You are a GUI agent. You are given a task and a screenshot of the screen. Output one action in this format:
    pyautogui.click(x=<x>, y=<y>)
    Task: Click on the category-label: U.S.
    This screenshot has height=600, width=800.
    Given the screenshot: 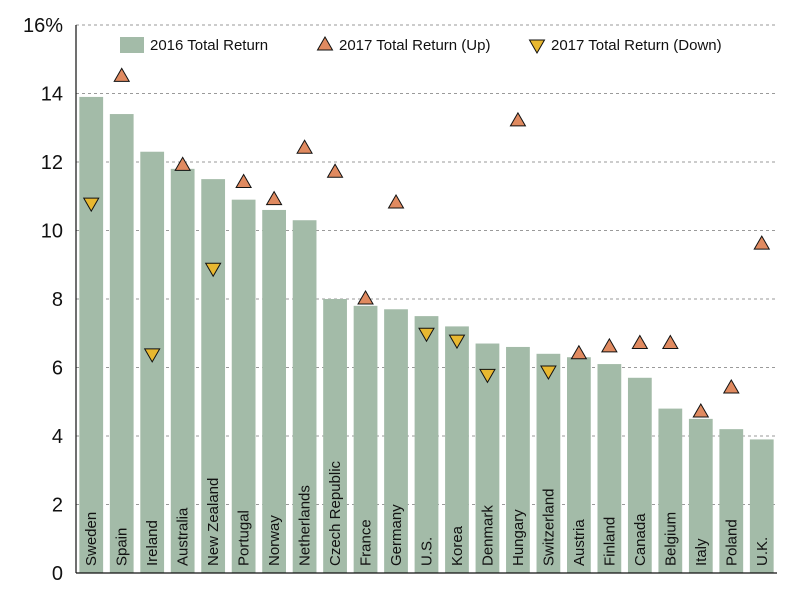 What is the action you would take?
    pyautogui.click(x=427, y=551)
    